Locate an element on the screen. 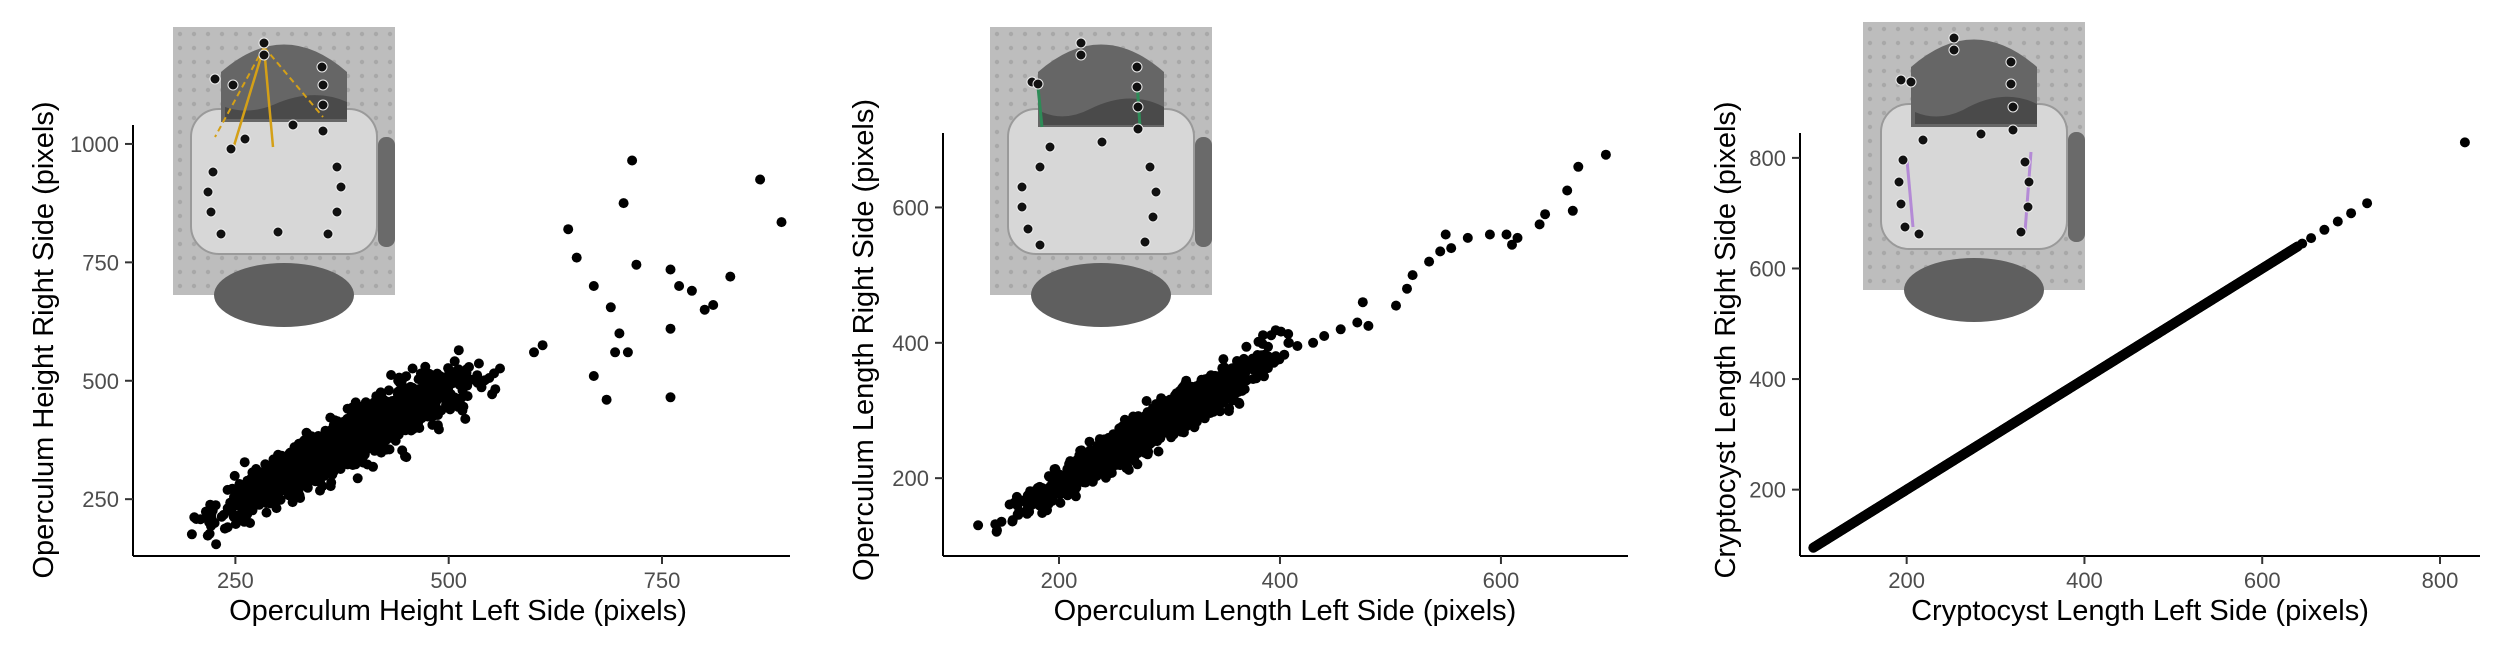 The image size is (2500, 650). y-axis-title: Cryptocyst Length Right Side (pixels) is located at coordinates (1726, 339).